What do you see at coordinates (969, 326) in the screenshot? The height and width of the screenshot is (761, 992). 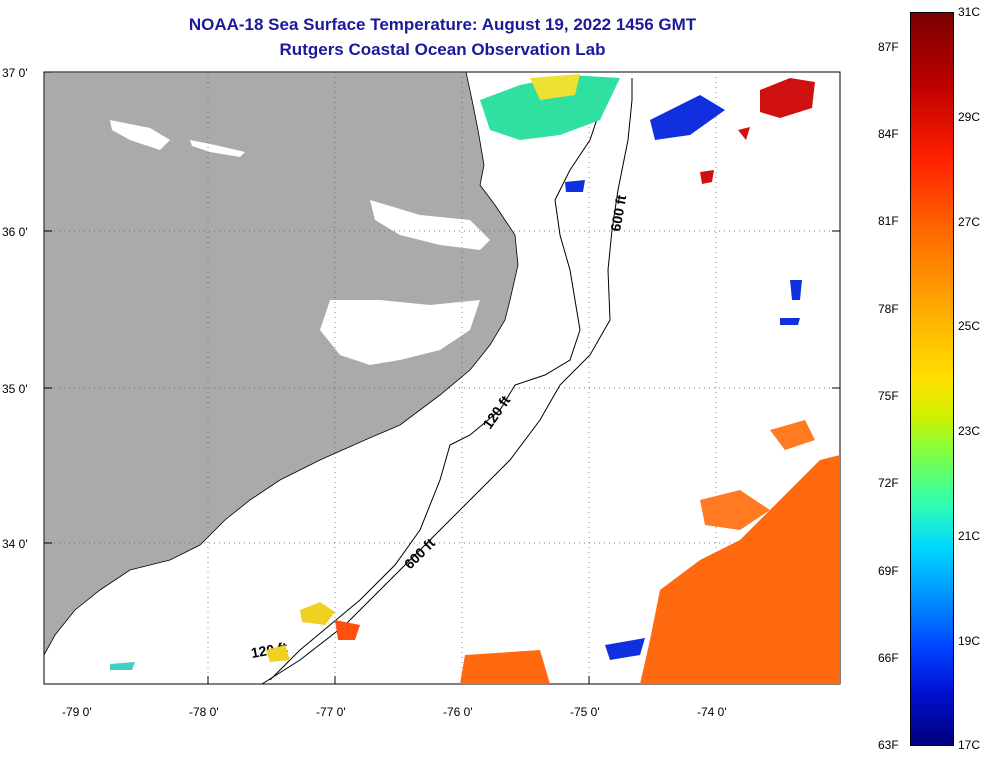 I see `colorbar-label-25c: 25C` at bounding box center [969, 326].